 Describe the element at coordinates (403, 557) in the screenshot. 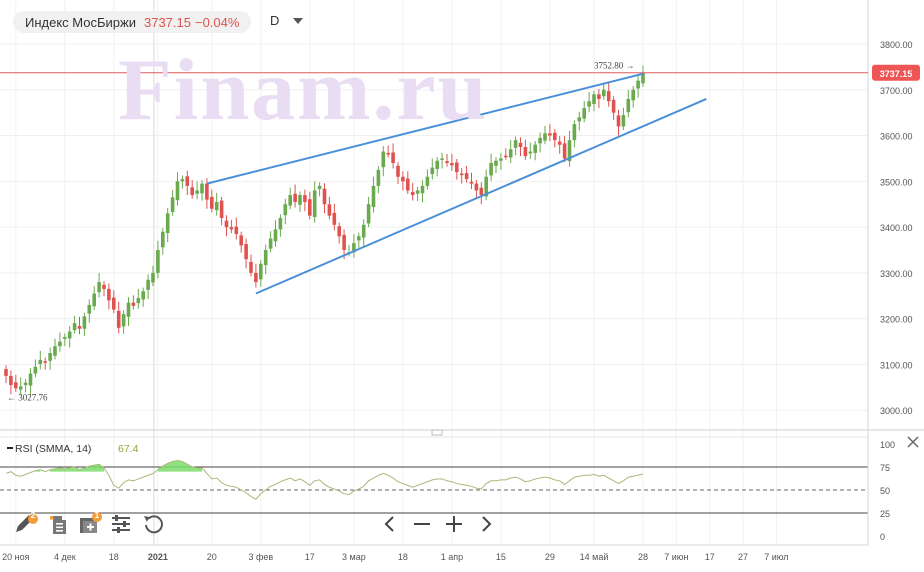

I see `time-tick-label: 18` at that location.